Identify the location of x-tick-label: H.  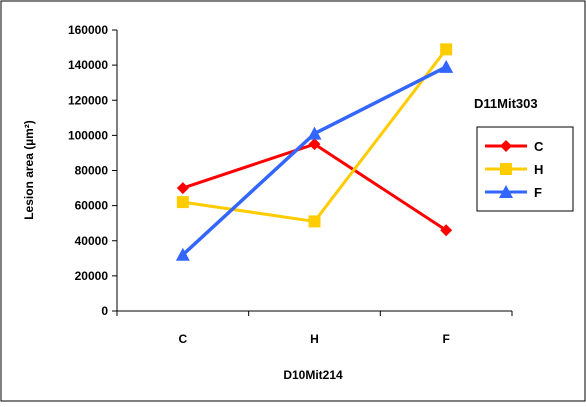
(314, 339).